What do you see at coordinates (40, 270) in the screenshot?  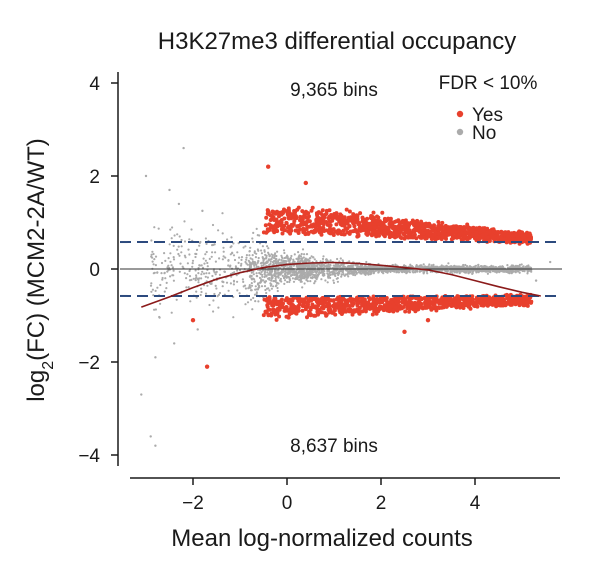 I see `y-axis-label: log2(FC) (MCM2-2A/WT)` at bounding box center [40, 270].